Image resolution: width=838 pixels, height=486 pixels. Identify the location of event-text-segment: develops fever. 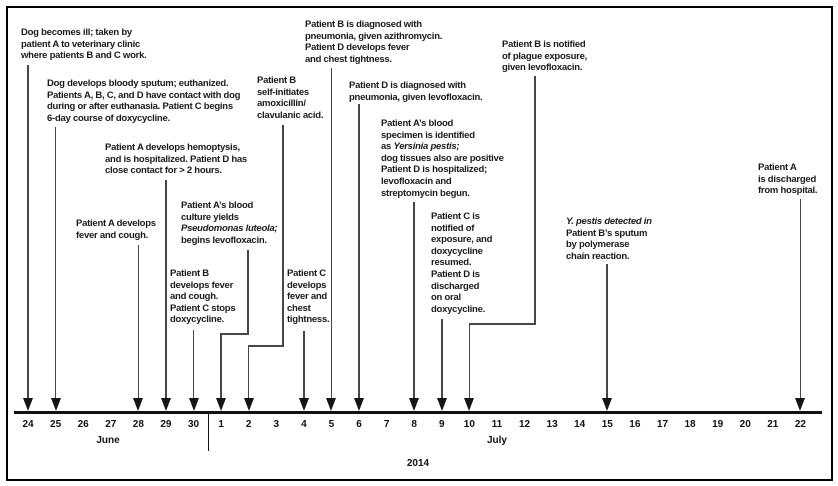
(202, 285).